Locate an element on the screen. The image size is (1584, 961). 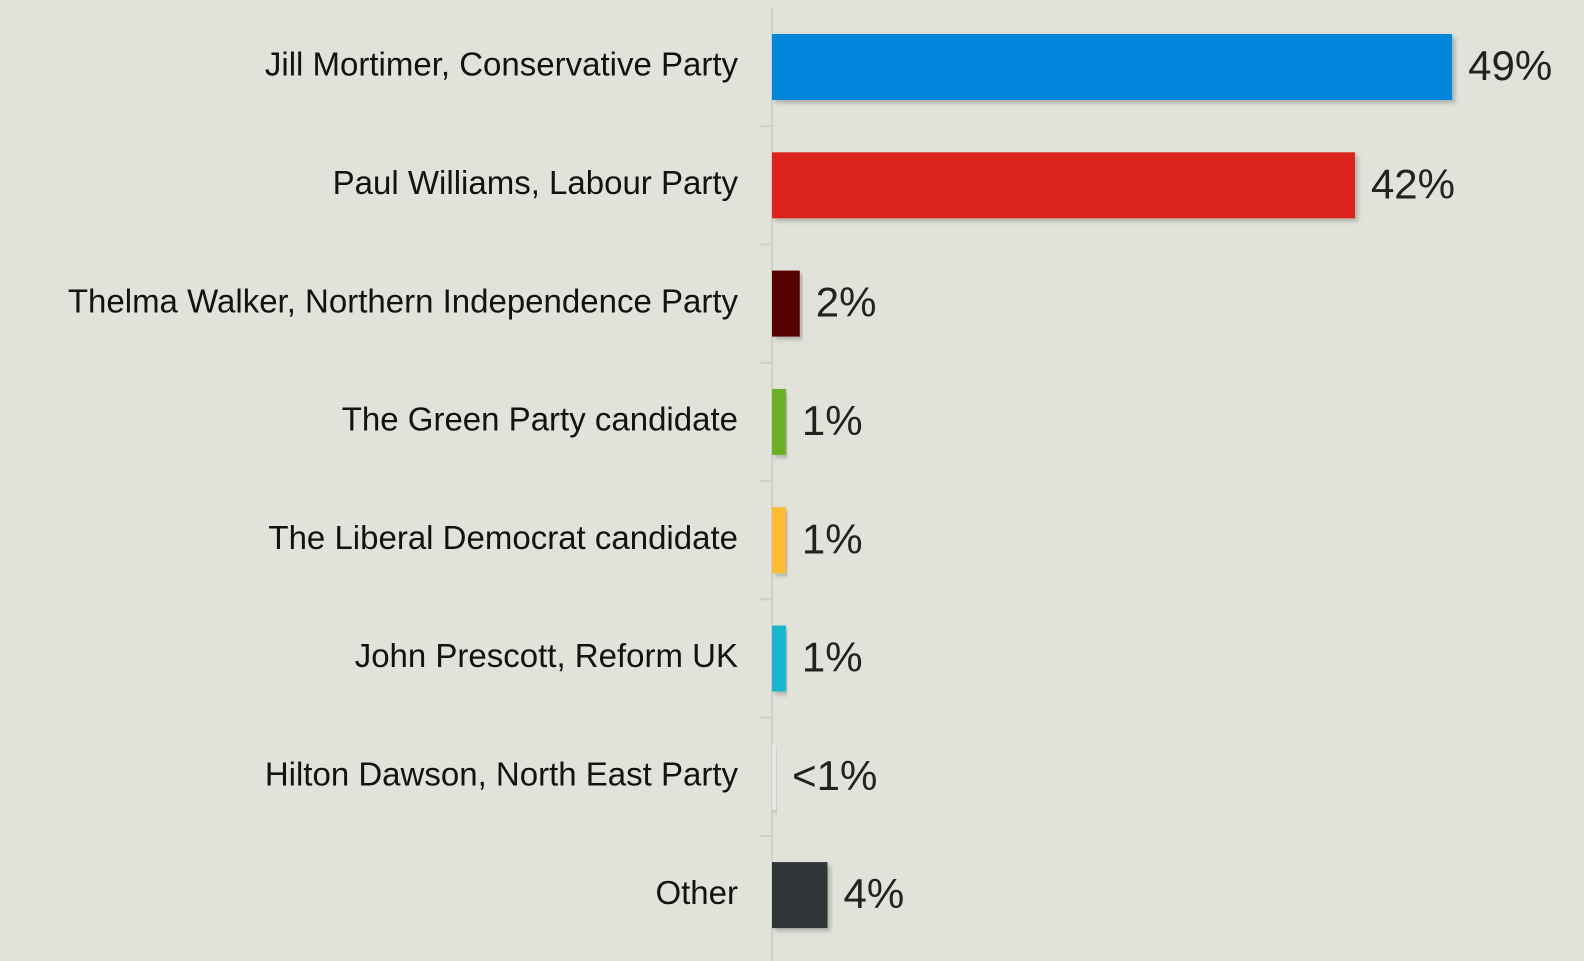
value-label: 49% is located at coordinates (1510, 65).